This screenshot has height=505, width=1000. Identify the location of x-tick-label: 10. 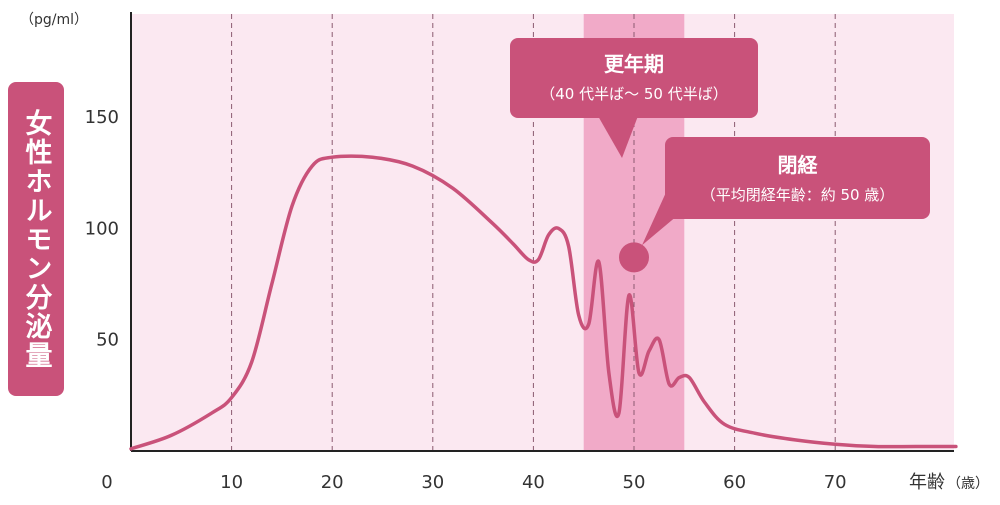
(231, 482).